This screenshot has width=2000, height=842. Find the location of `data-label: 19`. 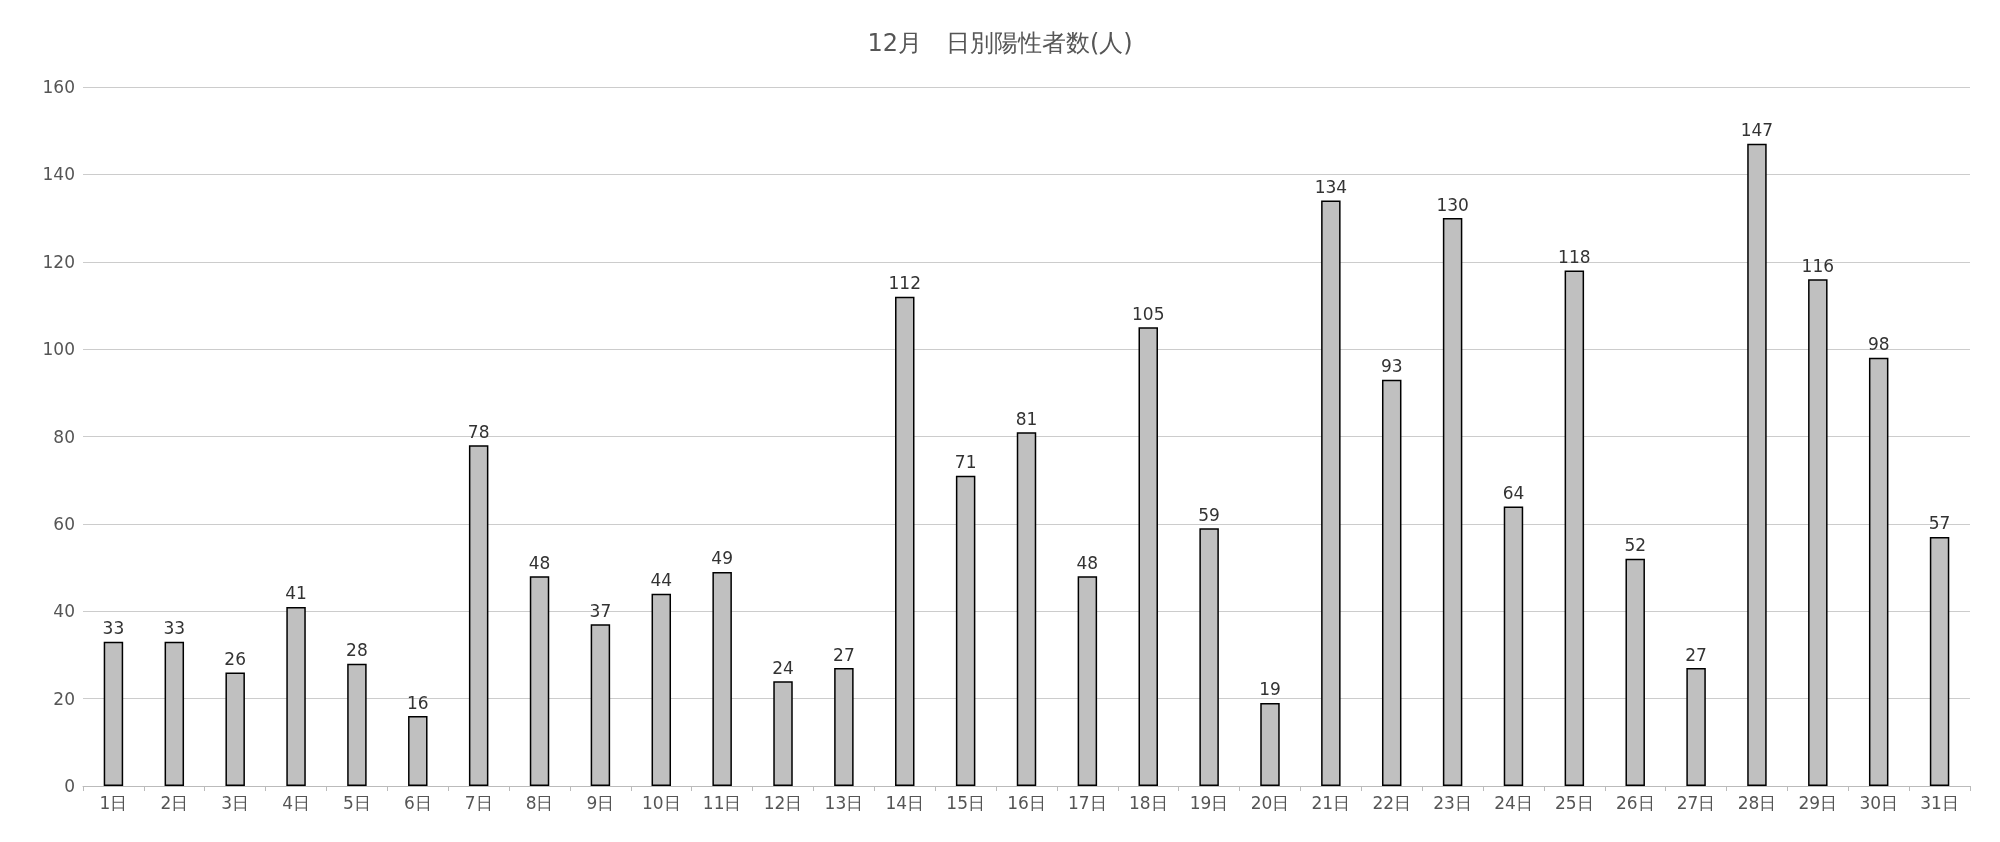

data-label: 19 is located at coordinates (1270, 689).